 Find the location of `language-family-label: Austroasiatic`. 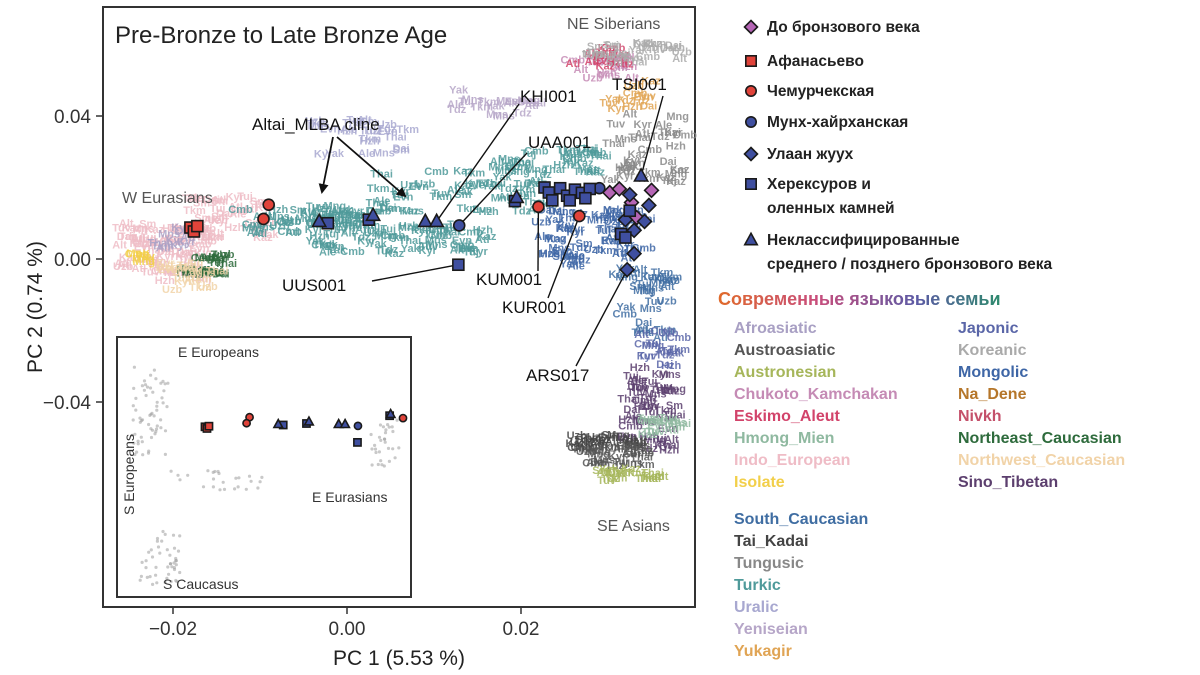

language-family-label: Austroasiatic is located at coordinates (784, 350).